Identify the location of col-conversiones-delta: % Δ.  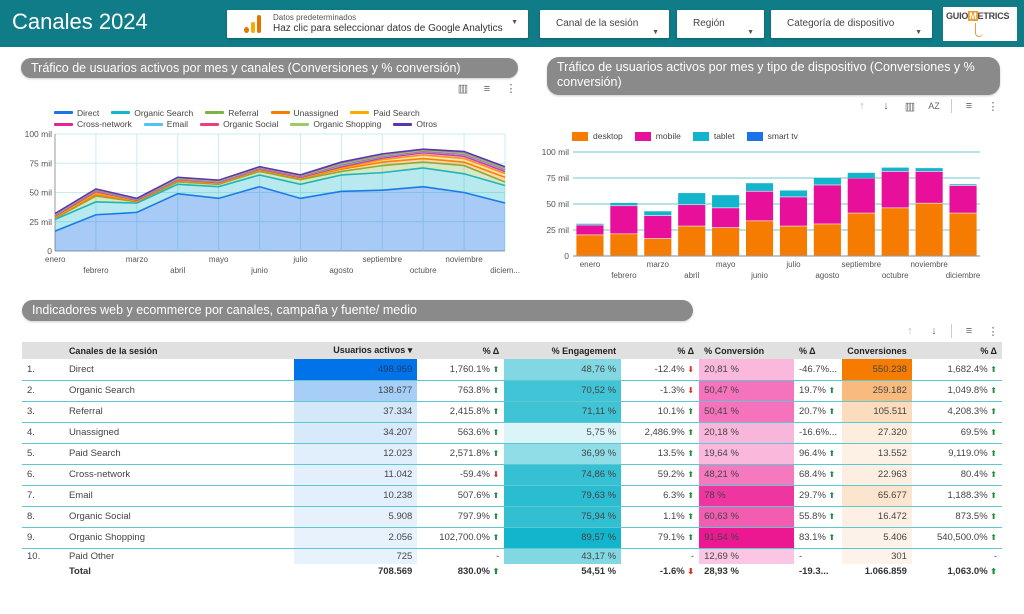
(956, 350).